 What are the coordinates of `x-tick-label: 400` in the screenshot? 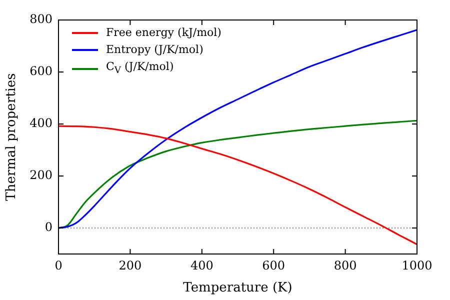 It's located at (202, 265).